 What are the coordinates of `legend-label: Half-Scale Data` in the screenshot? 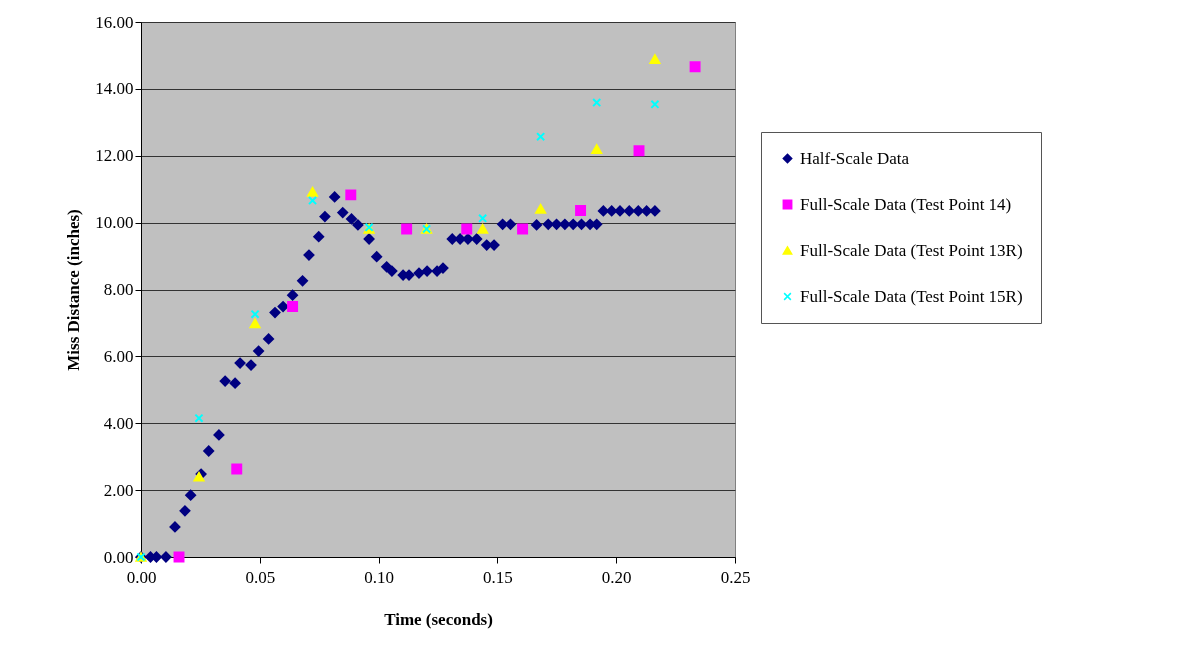 It's located at (855, 158).